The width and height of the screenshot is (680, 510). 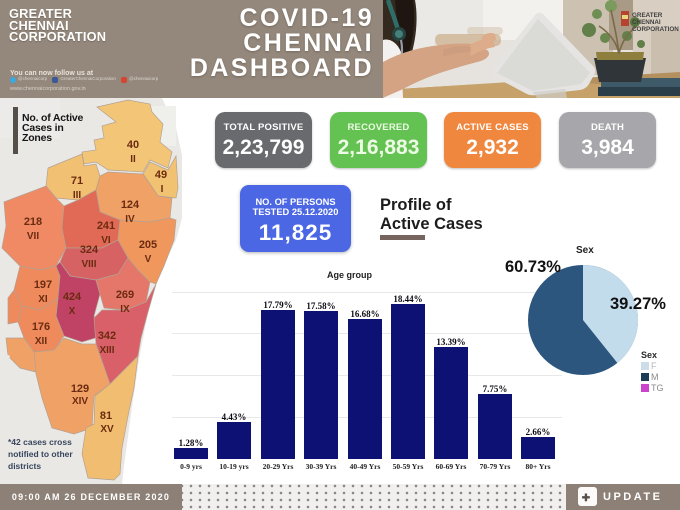 I want to click on svg-text: XII, so click(x=41, y=341).